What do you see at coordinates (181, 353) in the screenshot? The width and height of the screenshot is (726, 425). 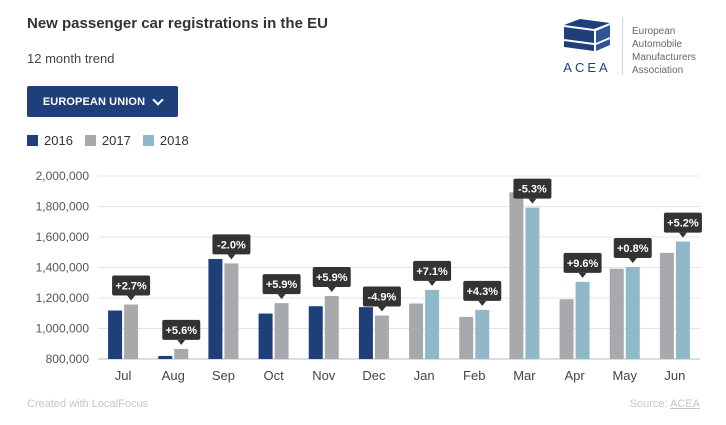 I see `bar-2017-aug` at bounding box center [181, 353].